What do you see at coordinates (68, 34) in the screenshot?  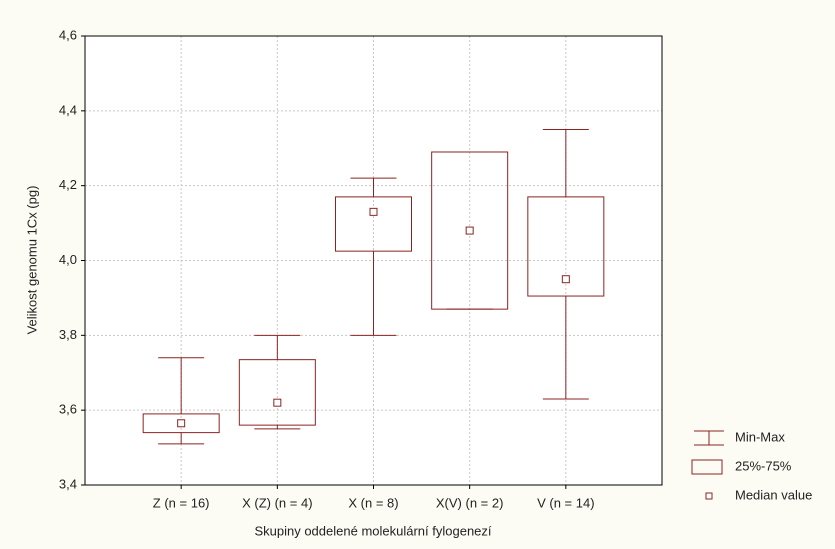 I see `y-tick-label: 4,6` at bounding box center [68, 34].